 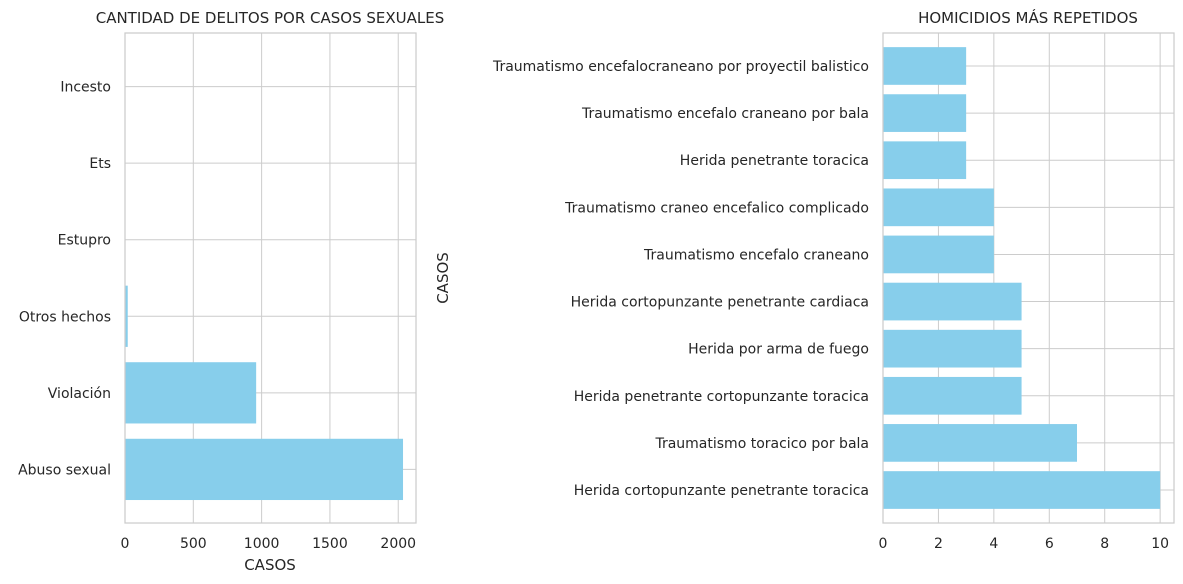 I want to click on x-tick-label: 6, so click(x=1049, y=544).